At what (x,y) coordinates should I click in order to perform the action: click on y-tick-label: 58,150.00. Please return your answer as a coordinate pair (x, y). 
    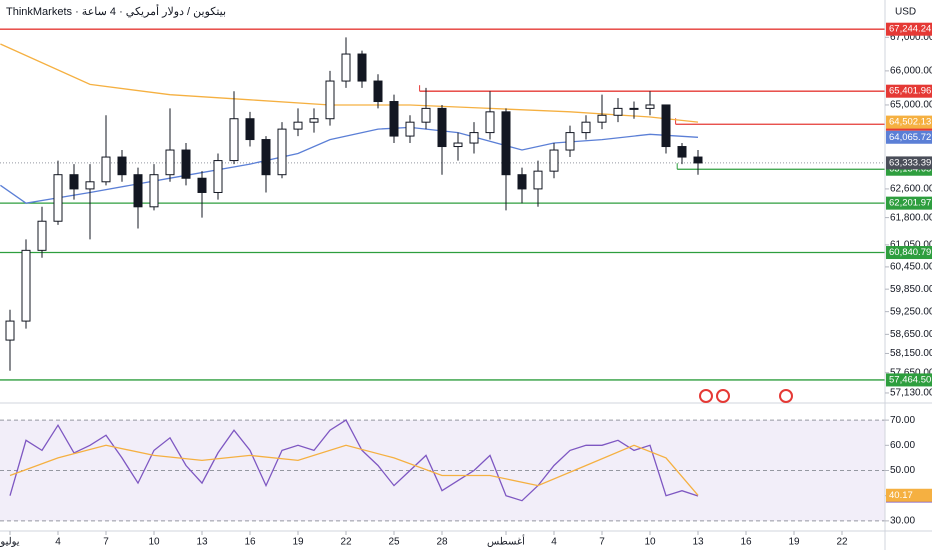
    Looking at the image, I should click on (911, 353).